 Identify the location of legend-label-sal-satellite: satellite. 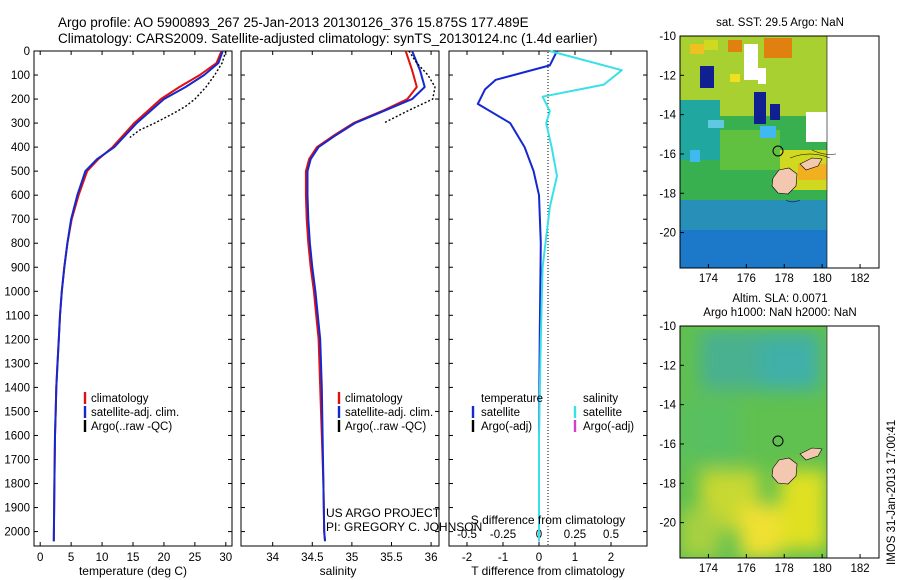
(602, 413).